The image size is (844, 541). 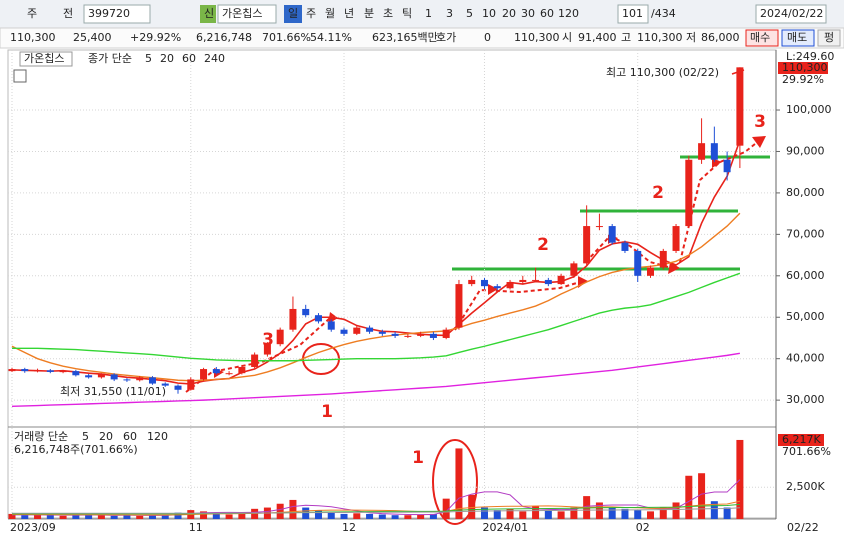 What do you see at coordinates (449, 13) in the screenshot?
I see `toolbar-item: 3` at bounding box center [449, 13].